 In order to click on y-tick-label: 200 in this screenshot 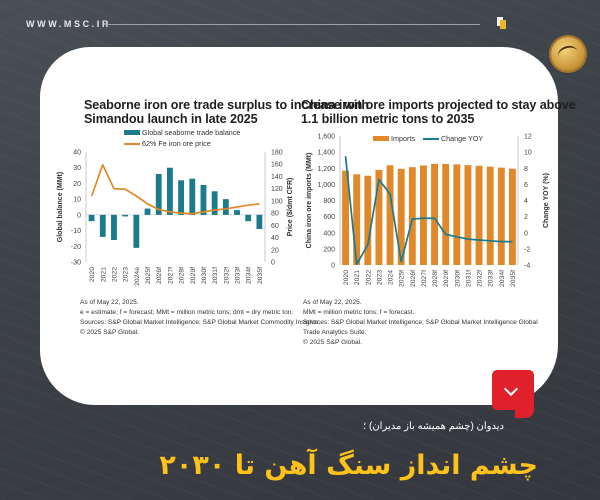, I will do `click(329, 249)`.